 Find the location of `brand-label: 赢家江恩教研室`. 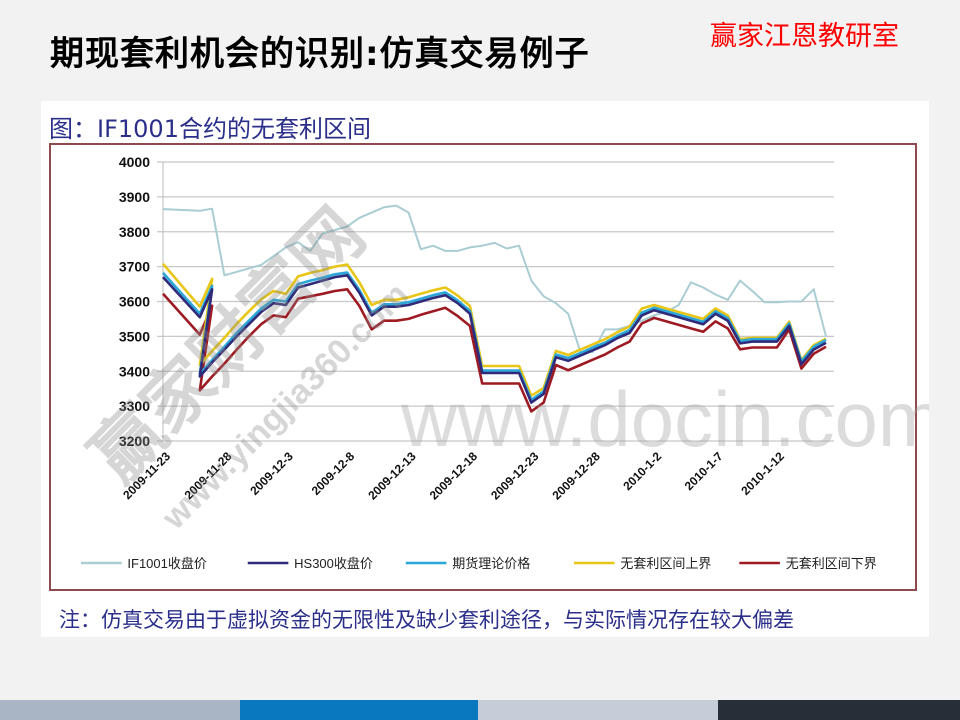

brand-label: 赢家江恩教研室 is located at coordinates (804, 36).